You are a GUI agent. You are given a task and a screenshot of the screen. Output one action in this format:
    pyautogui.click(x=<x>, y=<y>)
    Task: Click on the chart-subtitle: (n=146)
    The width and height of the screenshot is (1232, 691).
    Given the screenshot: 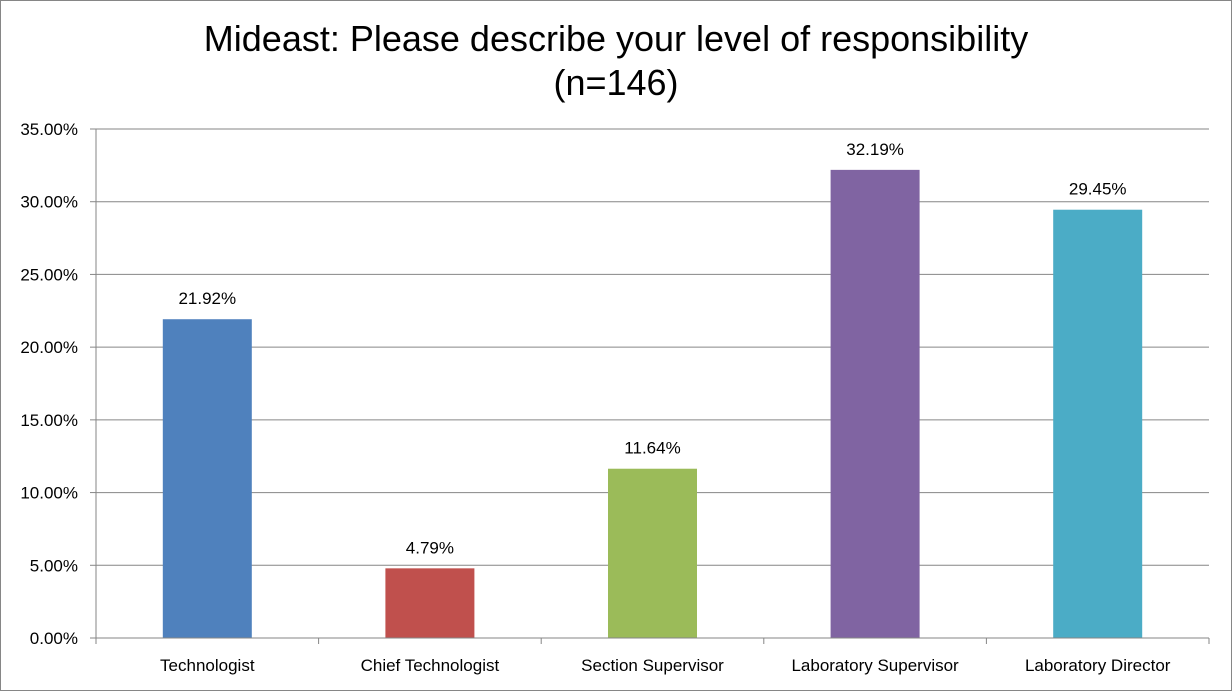 What is the action you would take?
    pyautogui.click(x=616, y=82)
    